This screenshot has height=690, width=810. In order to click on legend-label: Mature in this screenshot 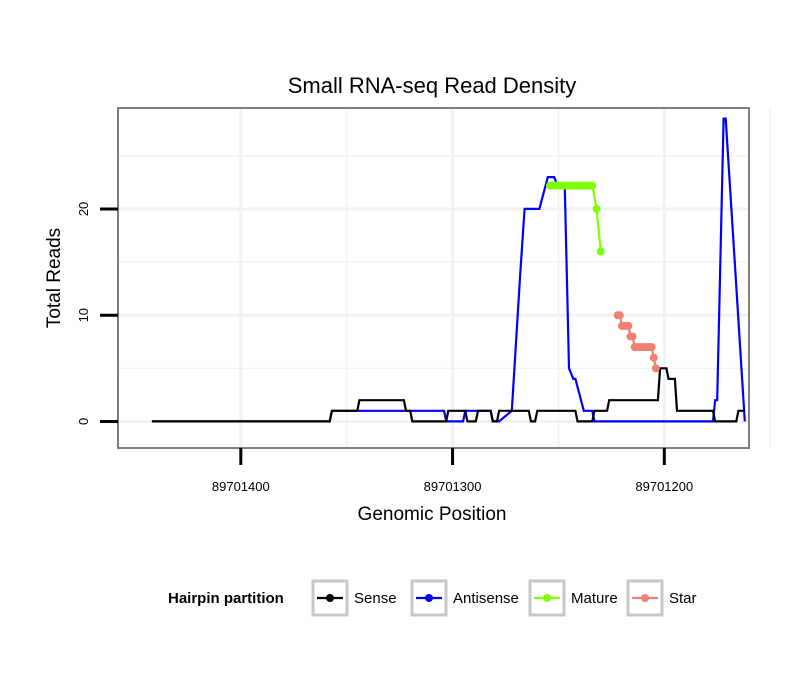, I will do `click(594, 598)`.